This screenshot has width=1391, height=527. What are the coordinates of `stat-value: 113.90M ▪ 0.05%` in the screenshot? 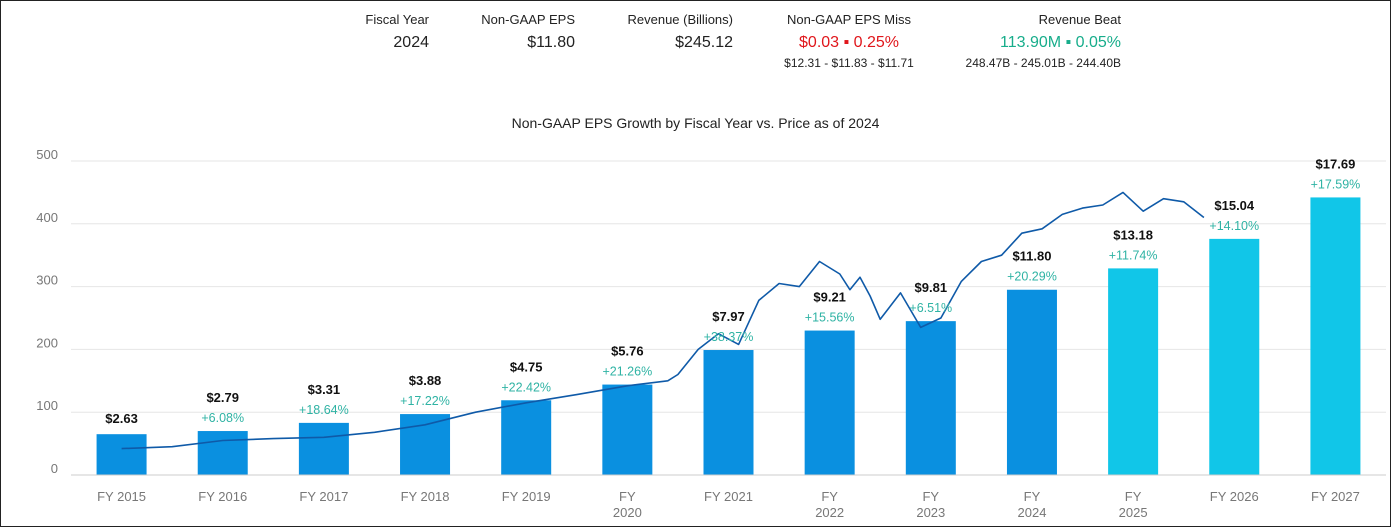 It's located at (1060, 42).